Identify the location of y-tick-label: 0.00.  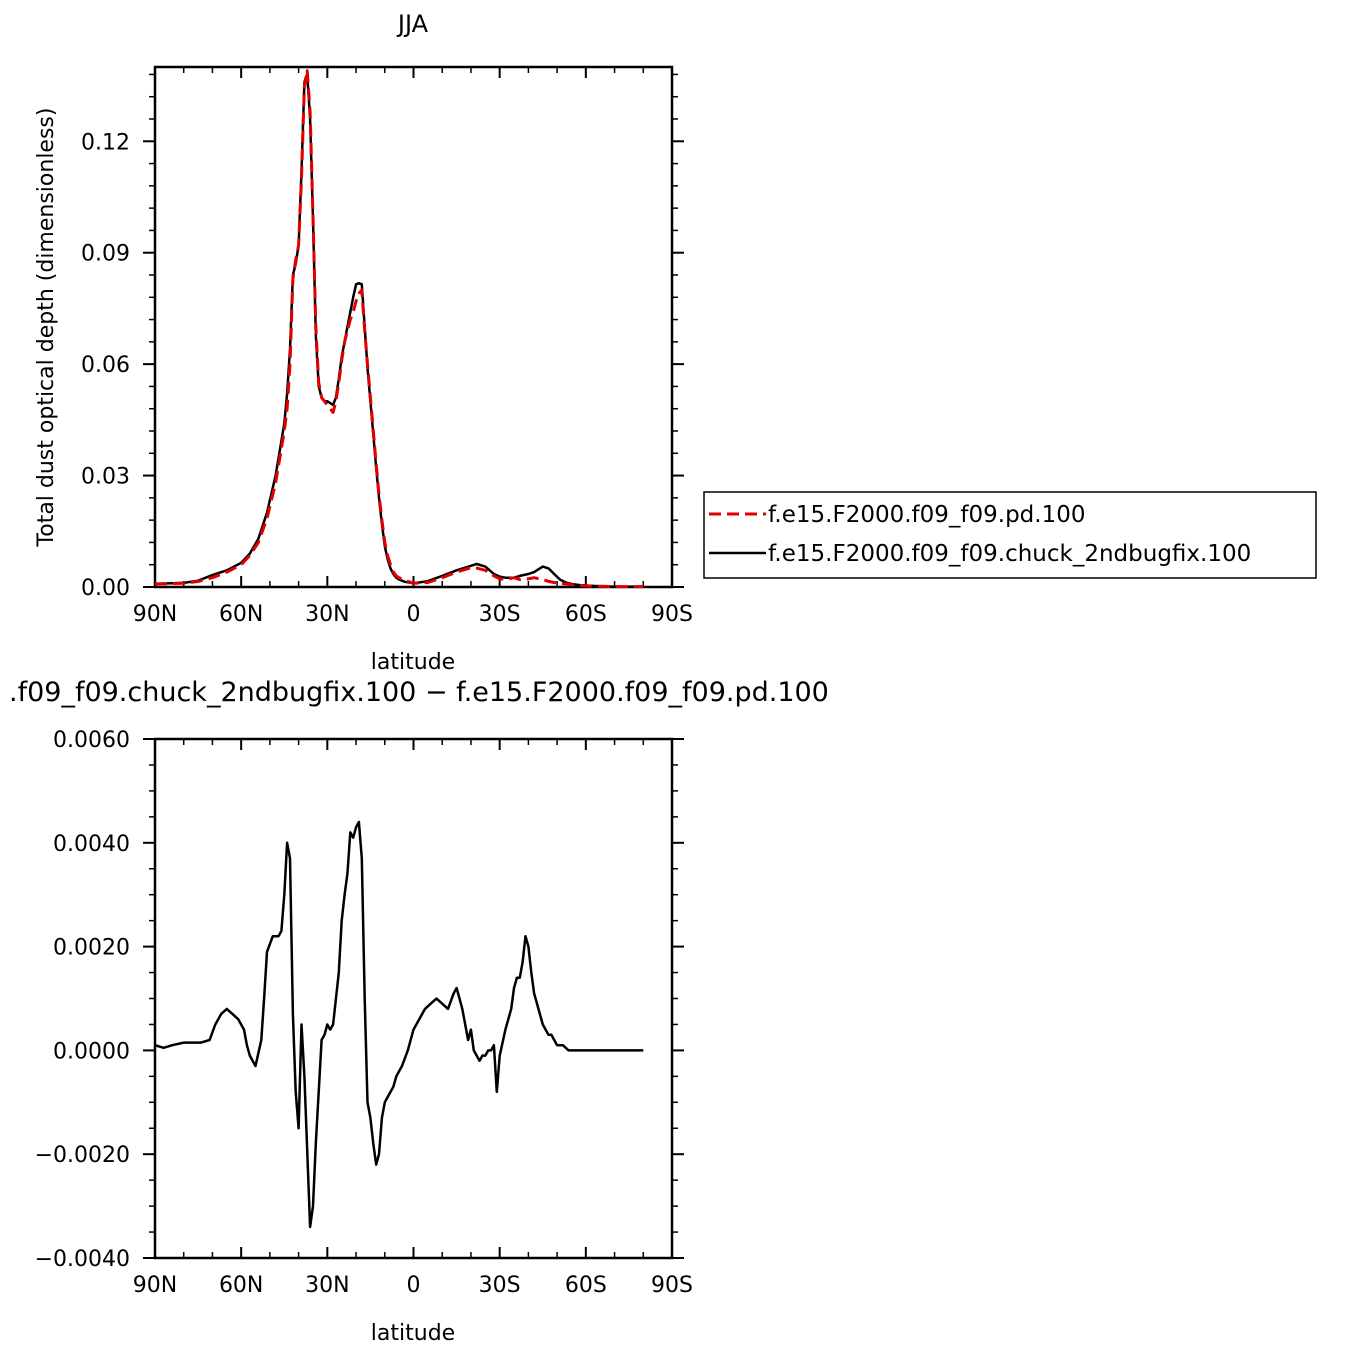
(105, 588).